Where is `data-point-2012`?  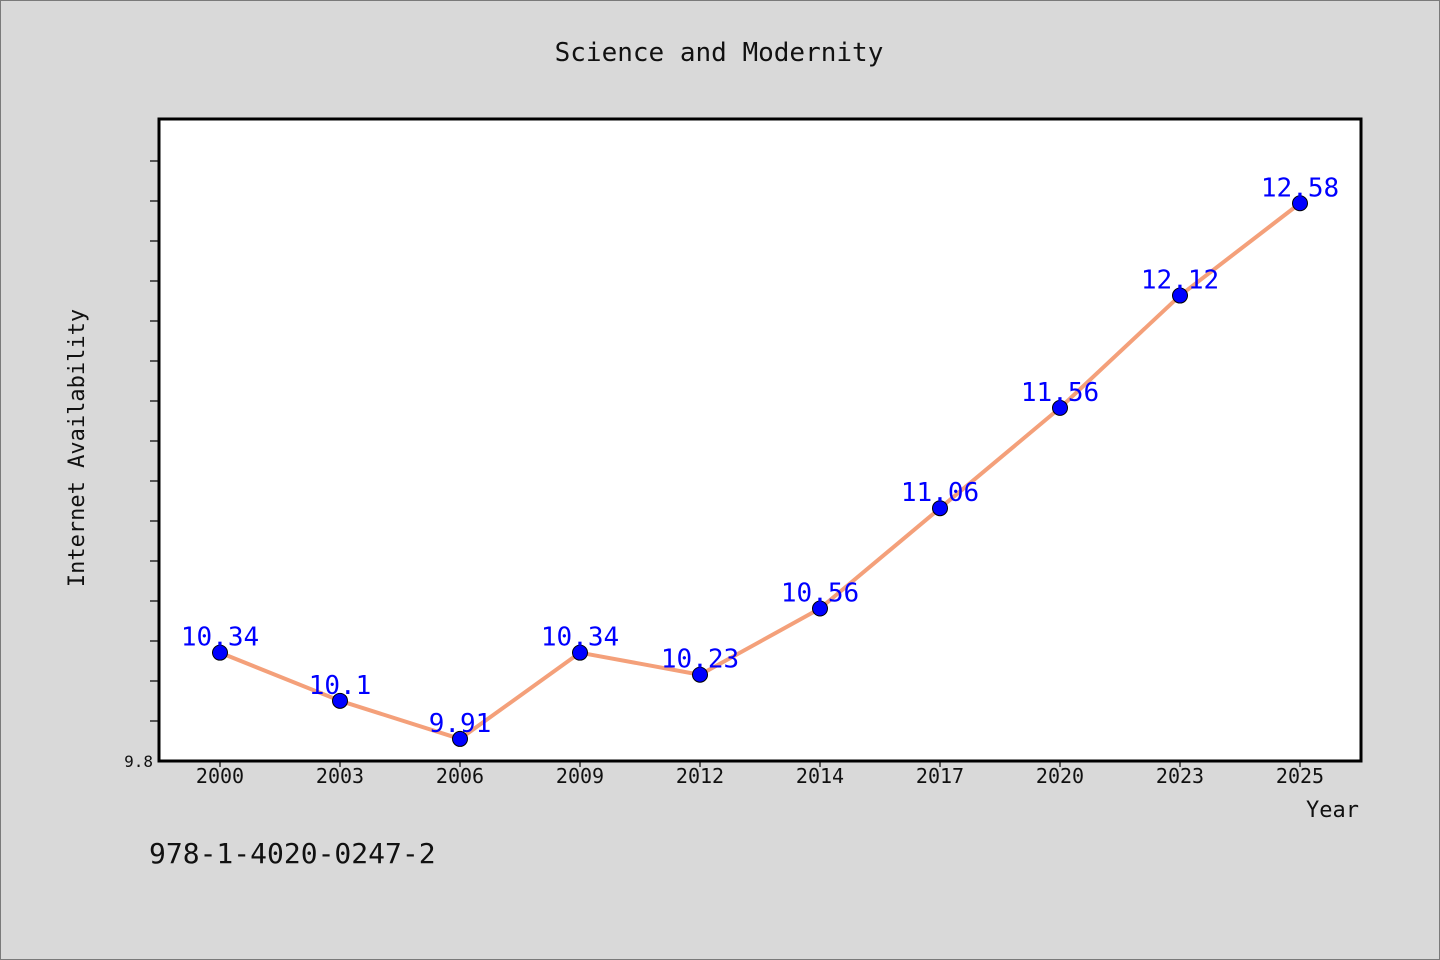
data-point-2012 is located at coordinates (700, 674).